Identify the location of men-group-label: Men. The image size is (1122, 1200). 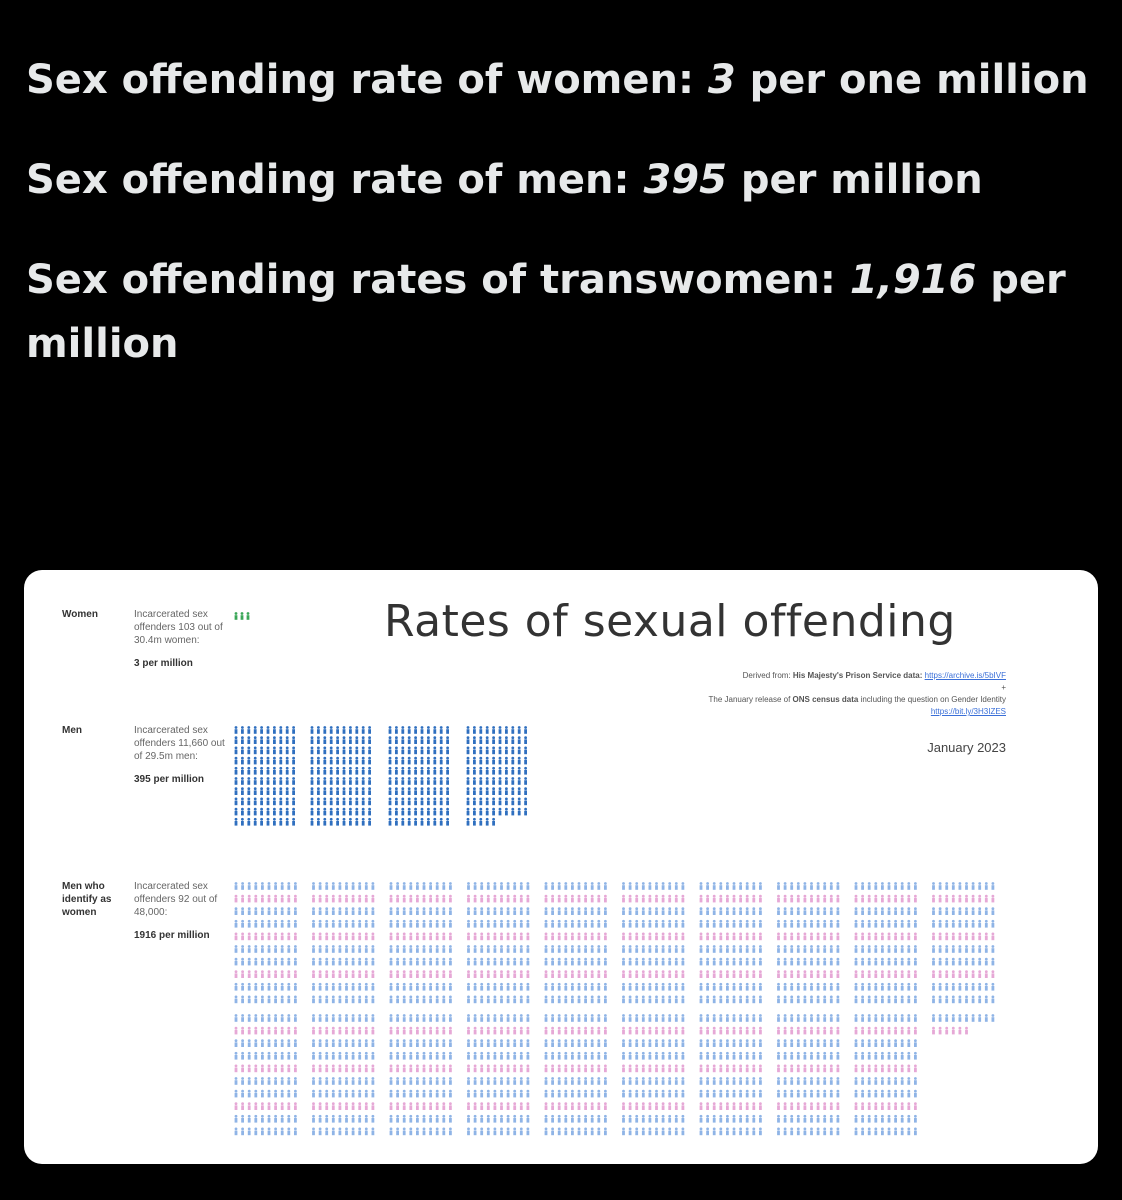
(72, 730).